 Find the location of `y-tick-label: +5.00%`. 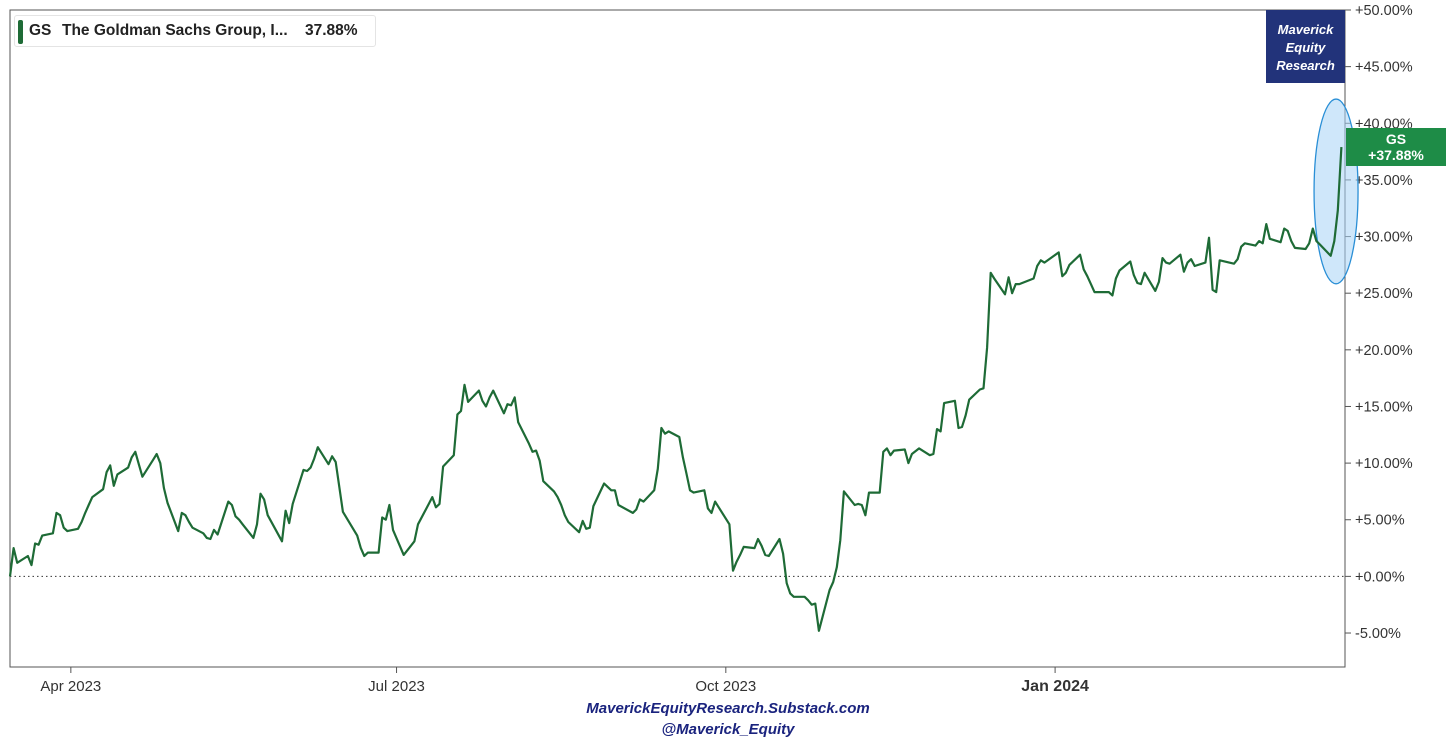

y-tick-label: +5.00% is located at coordinates (1380, 521).